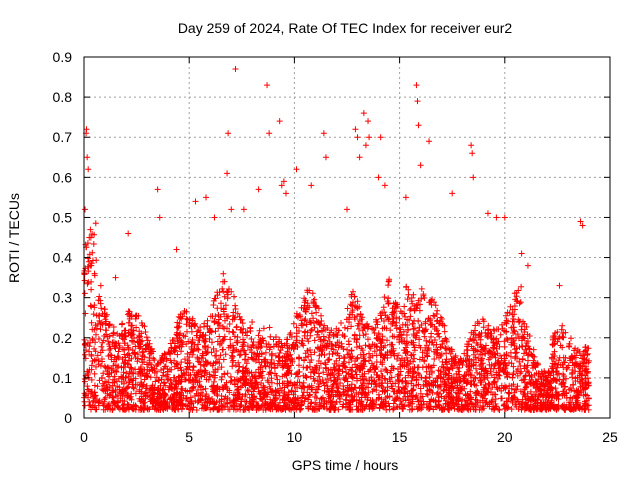 This screenshot has width=640, height=480. I want to click on y-tick-label: 0.4, so click(63, 258).